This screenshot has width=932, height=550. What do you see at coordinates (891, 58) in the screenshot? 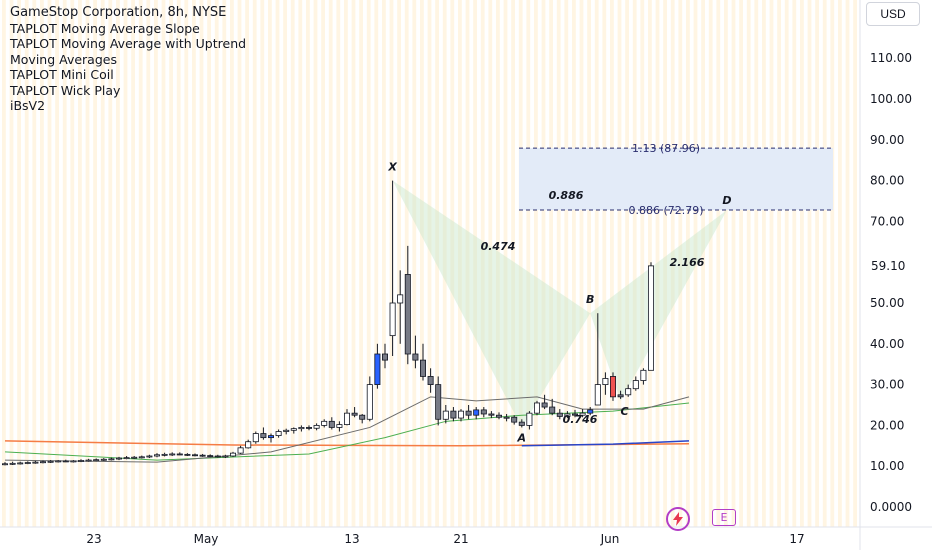
I see `price-tick-label: 110.00` at bounding box center [891, 58].